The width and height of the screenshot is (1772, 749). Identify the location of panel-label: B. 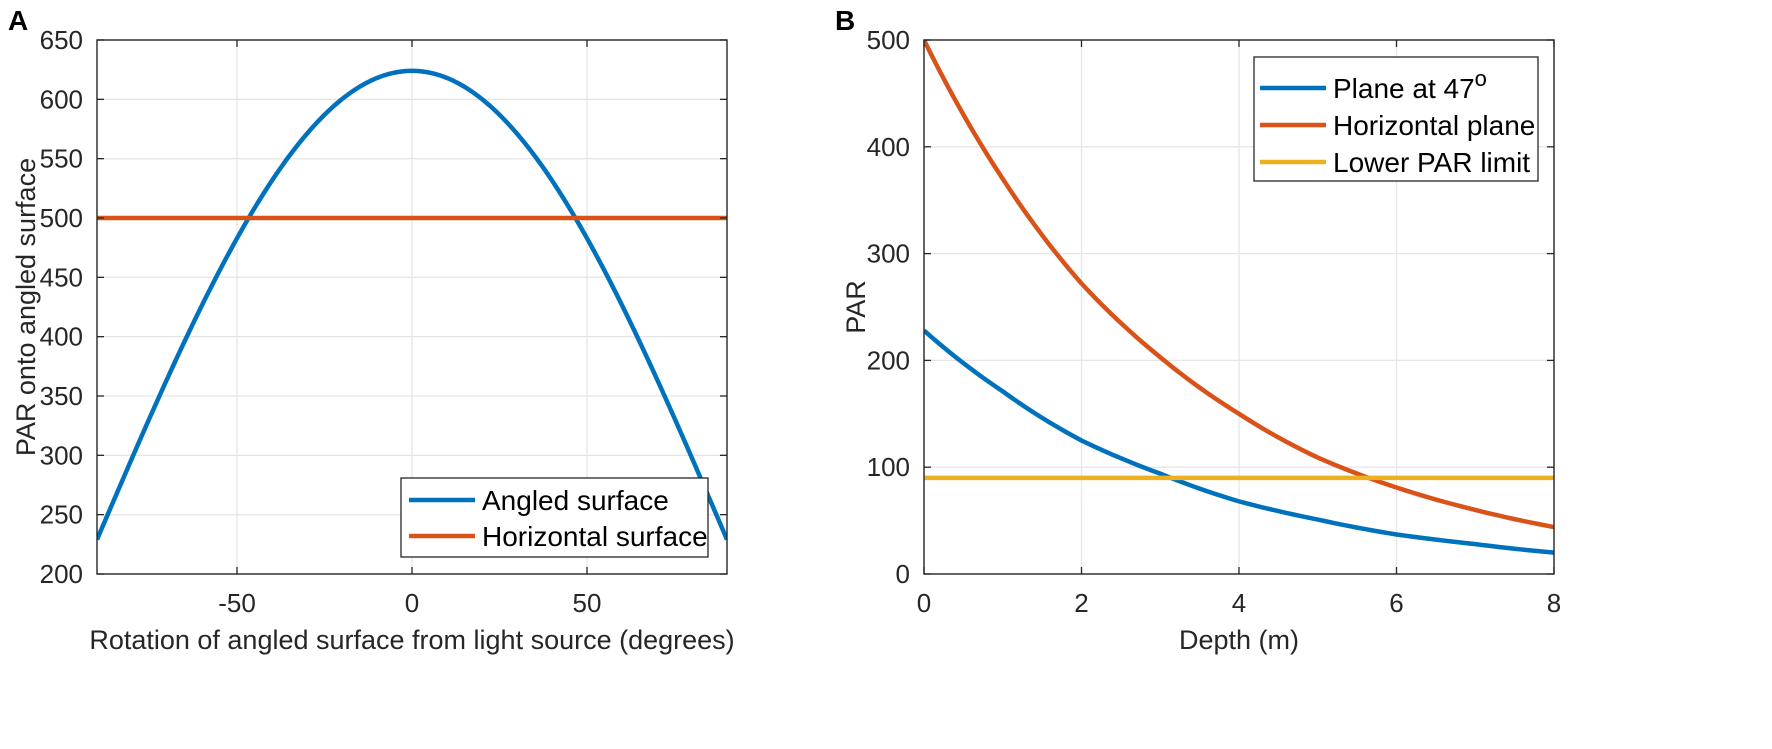
(845, 20).